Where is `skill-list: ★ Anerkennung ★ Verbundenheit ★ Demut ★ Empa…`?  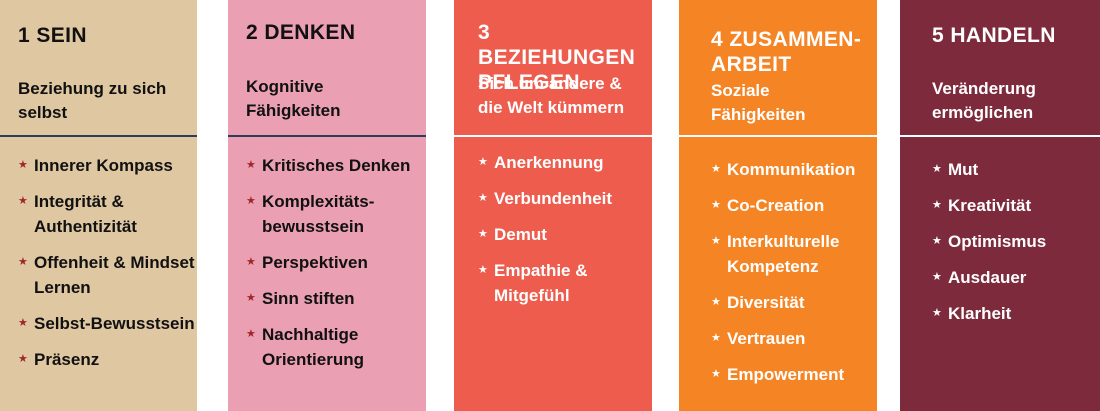 skill-list: ★ Anerkennung ★ Verbundenheit ★ Demut ★ Empa… is located at coordinates (545, 234).